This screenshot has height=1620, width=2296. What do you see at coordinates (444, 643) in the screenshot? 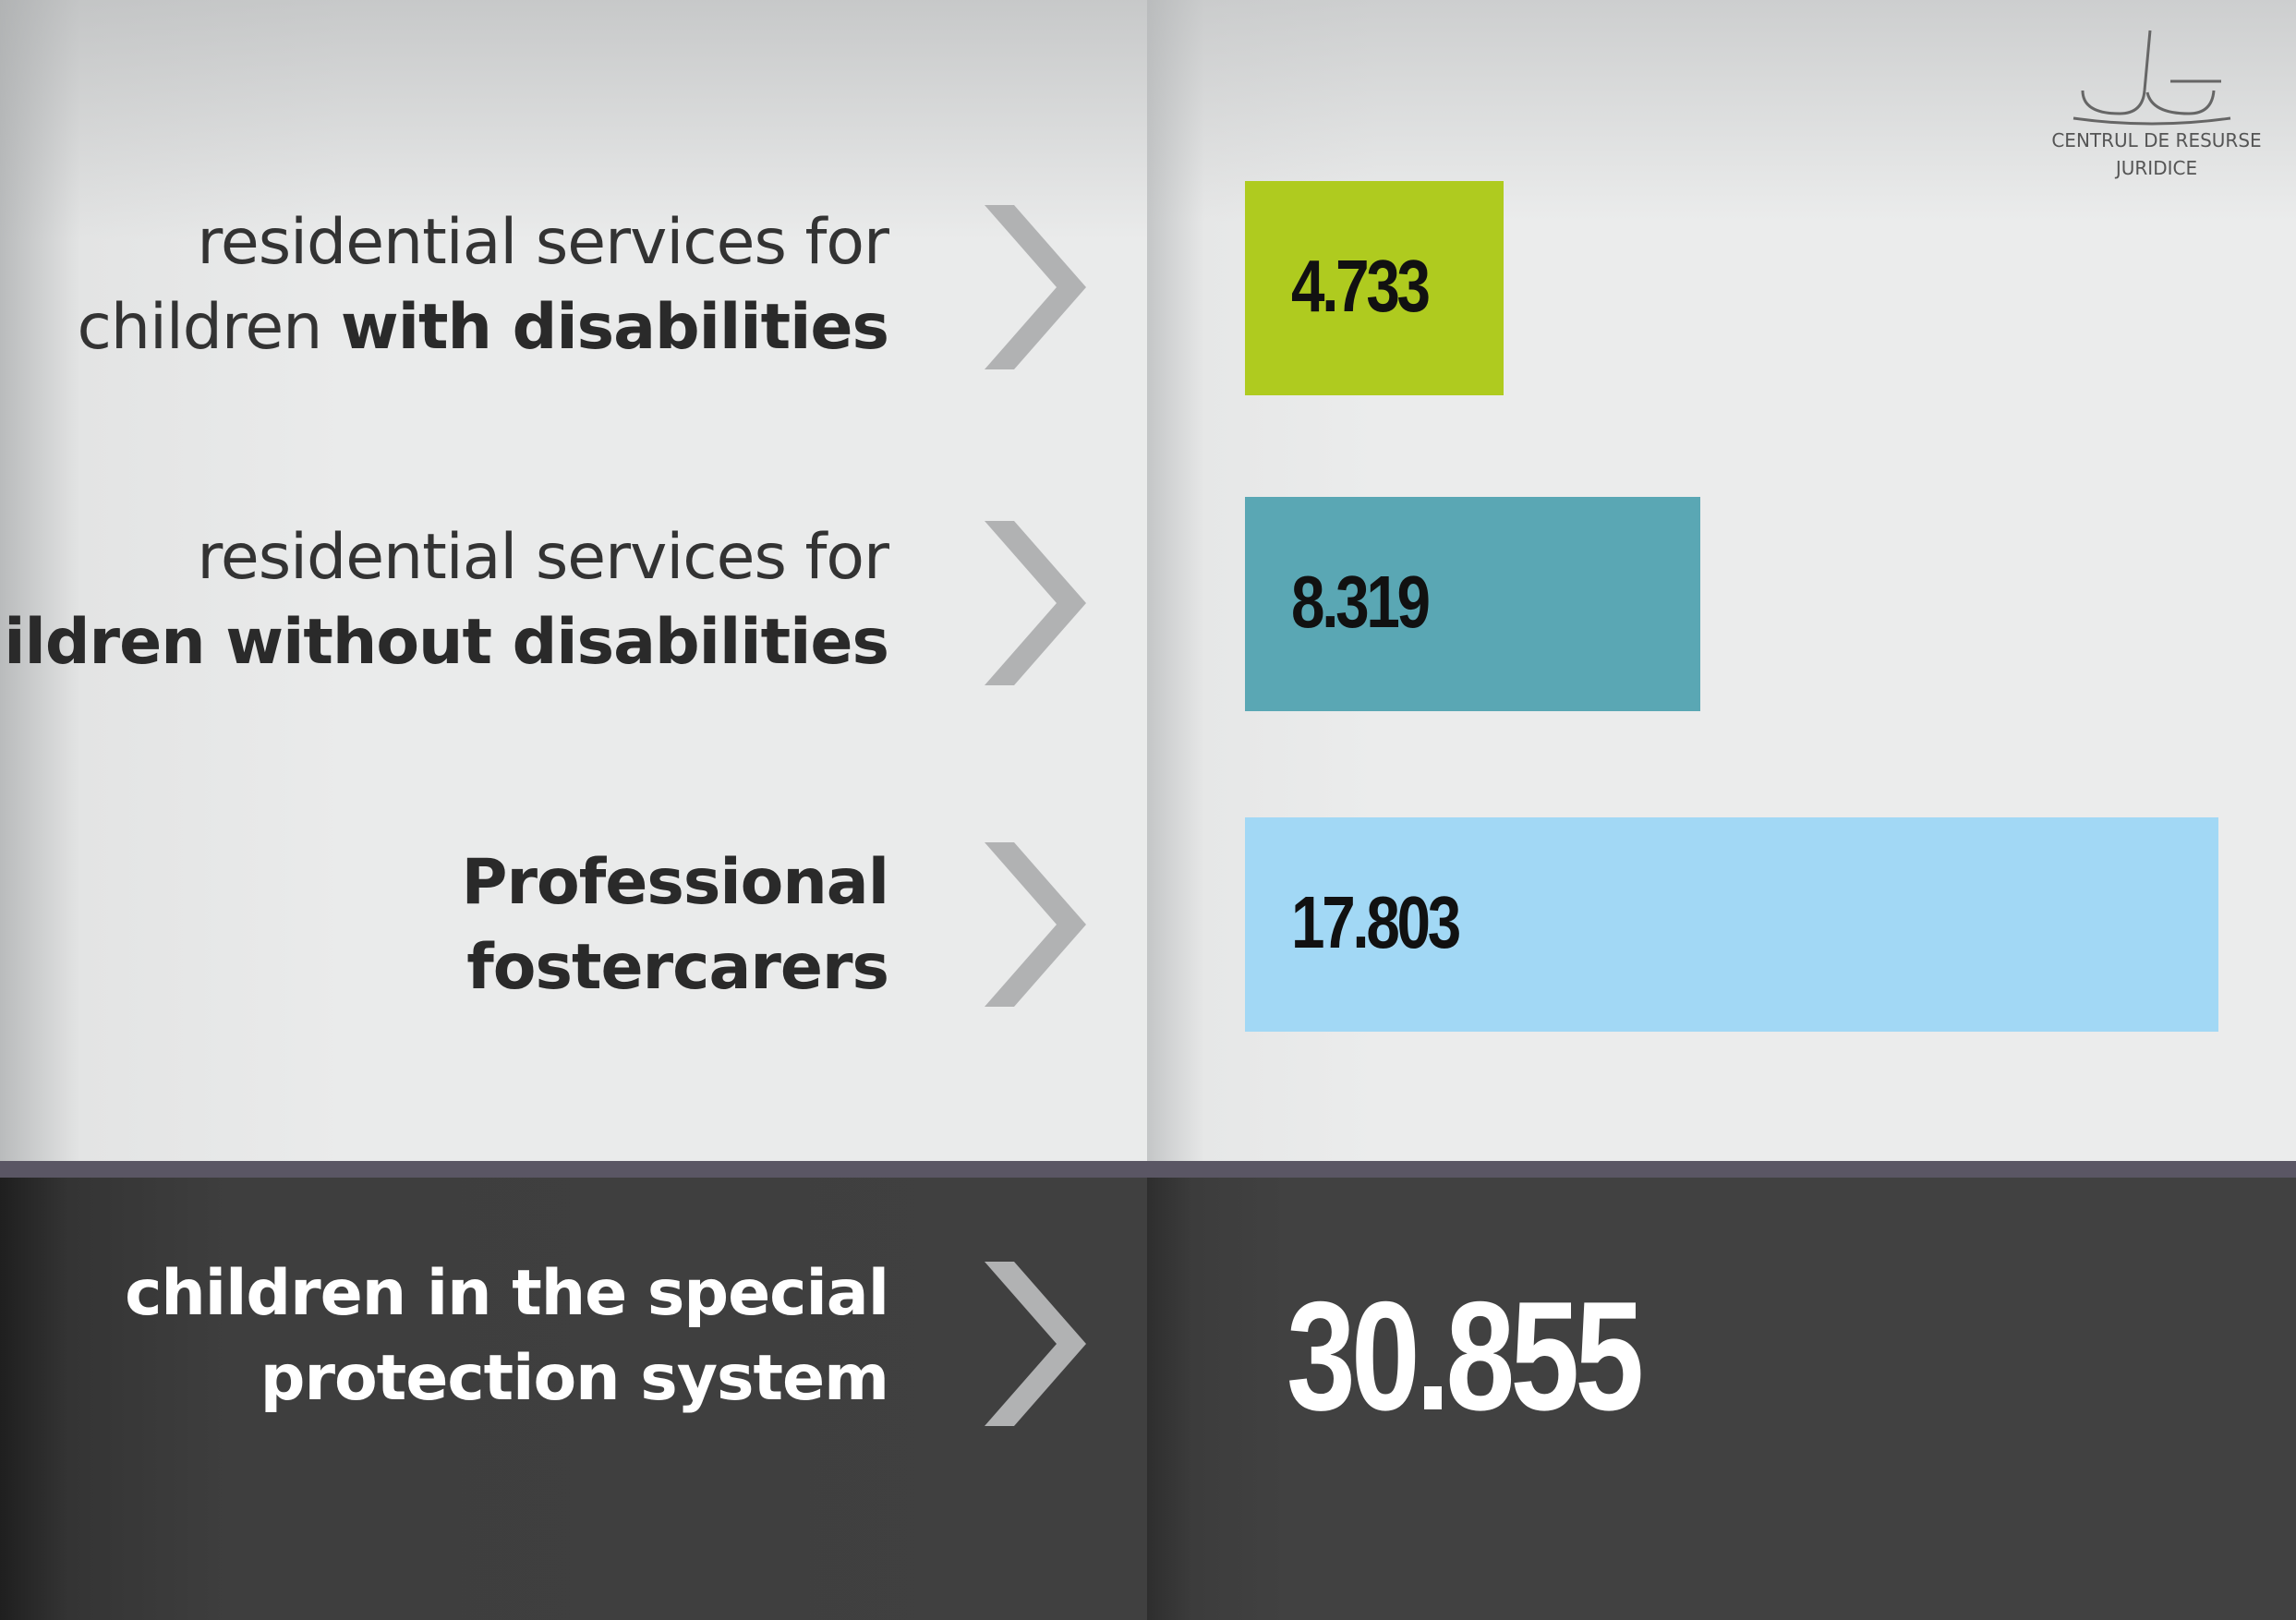
I see `category-label-2-line2: children without disabilities` at bounding box center [444, 643].